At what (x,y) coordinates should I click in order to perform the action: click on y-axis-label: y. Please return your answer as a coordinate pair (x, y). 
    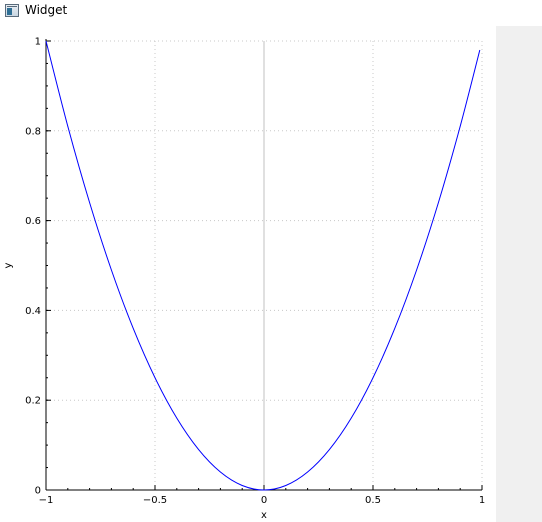
    Looking at the image, I should click on (8, 265).